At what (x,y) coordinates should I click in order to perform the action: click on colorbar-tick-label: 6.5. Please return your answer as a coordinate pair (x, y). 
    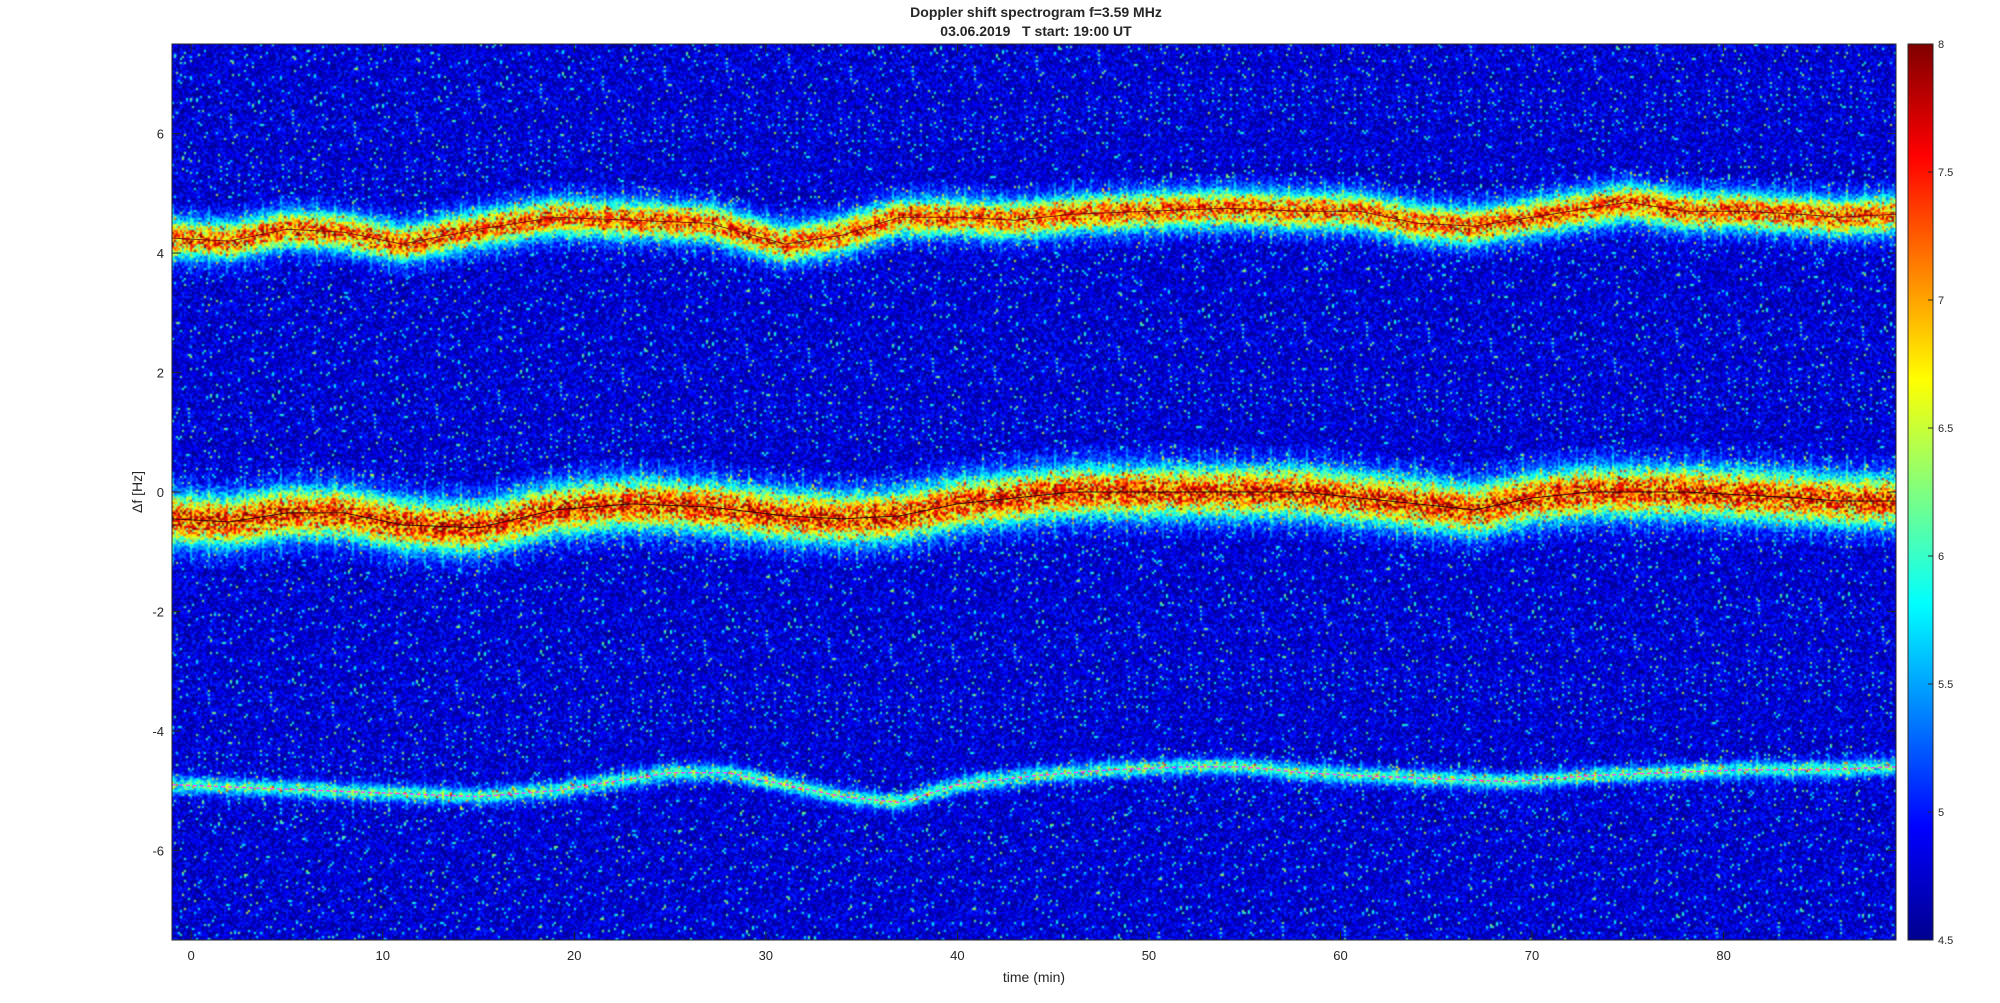
    Looking at the image, I should click on (1945, 429).